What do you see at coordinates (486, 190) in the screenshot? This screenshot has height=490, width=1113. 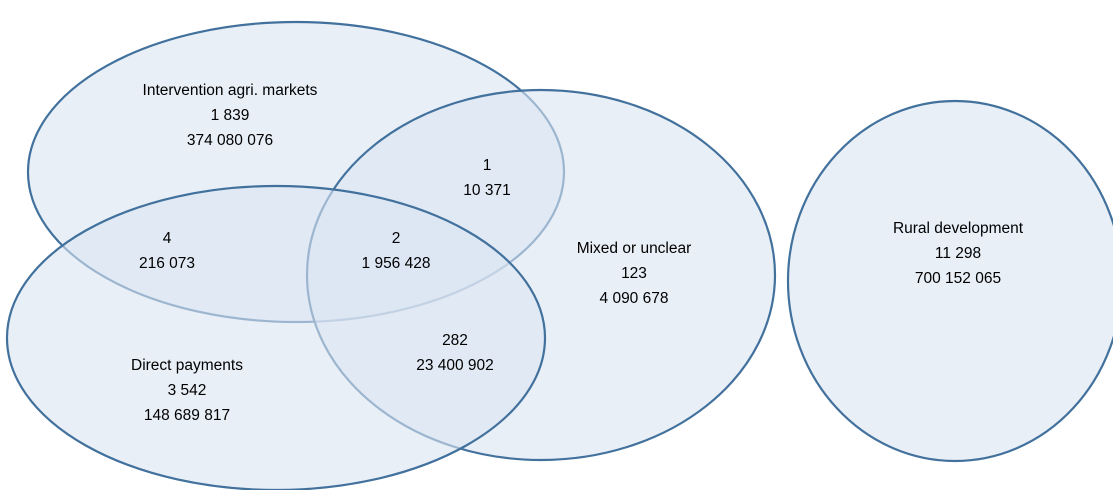 I see `intersection-amount: 10 371` at bounding box center [486, 190].